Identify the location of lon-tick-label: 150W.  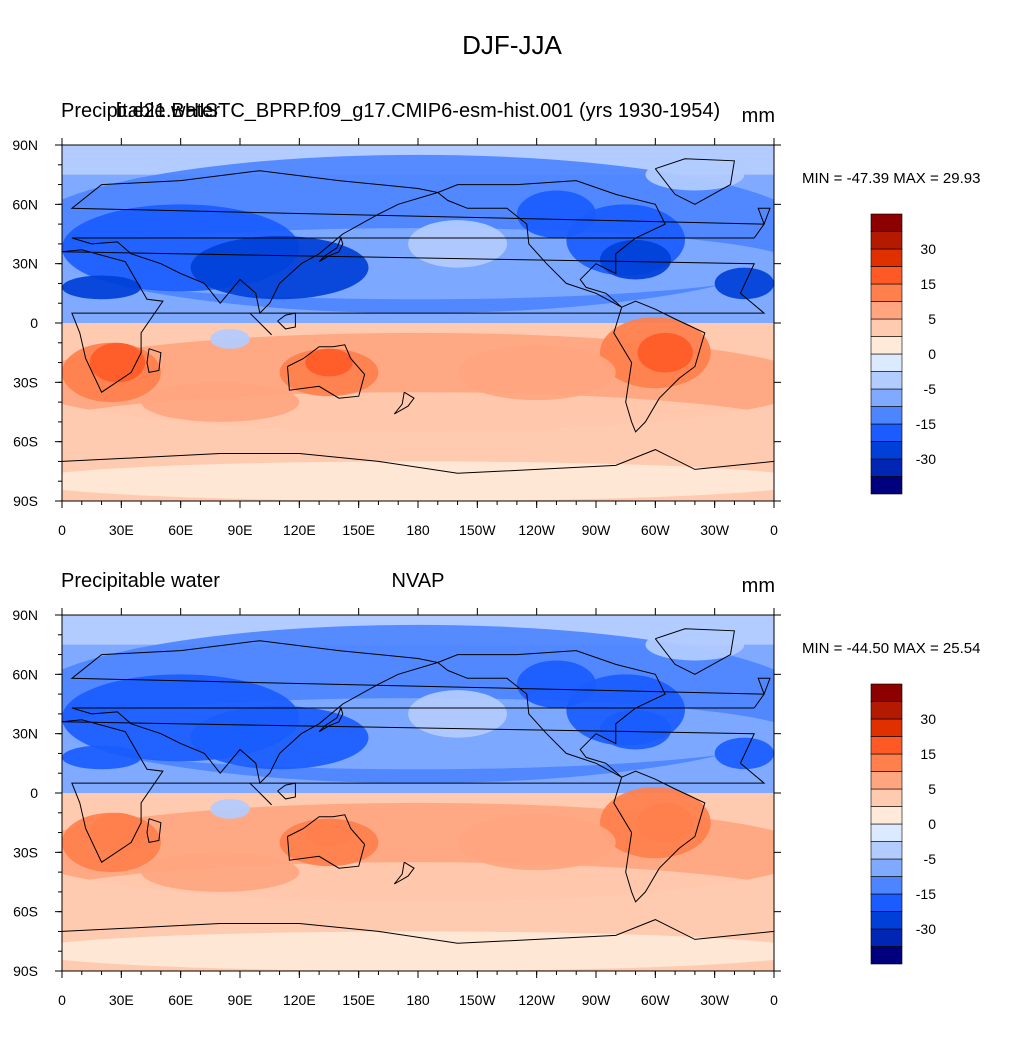
(477, 1000).